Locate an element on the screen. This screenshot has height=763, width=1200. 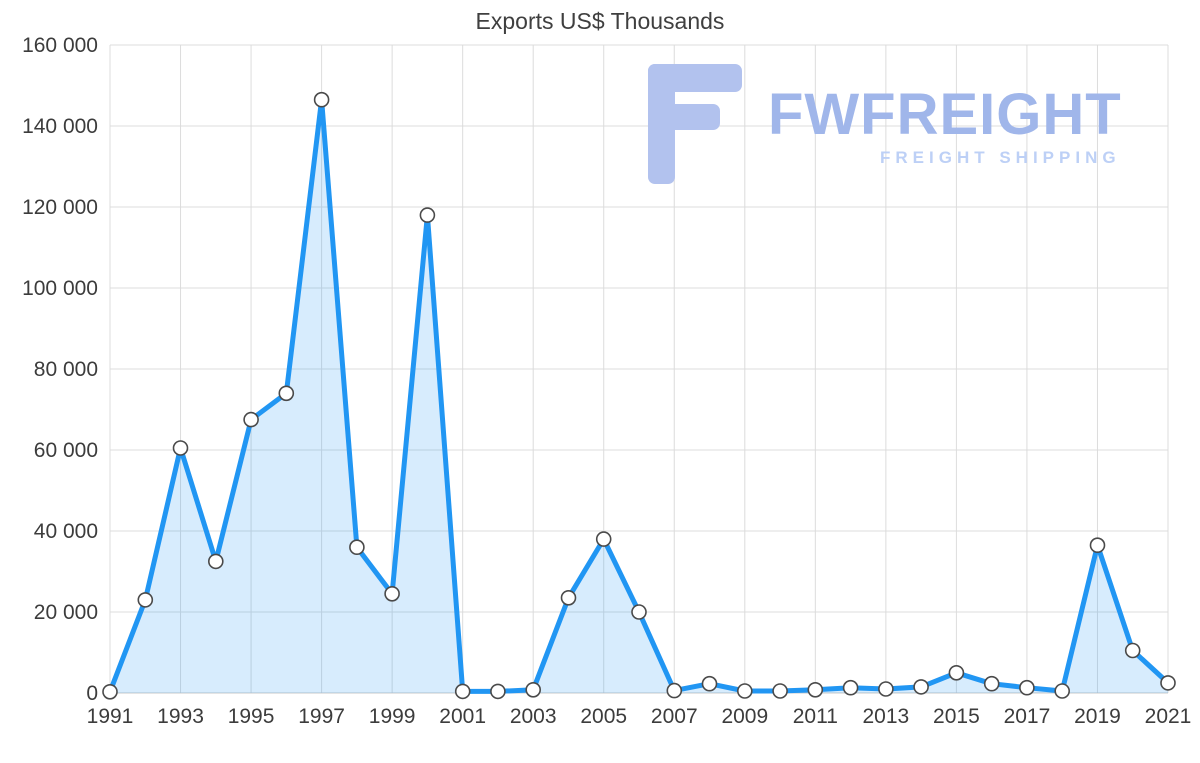
x-tick-label: 2007 is located at coordinates (674, 716).